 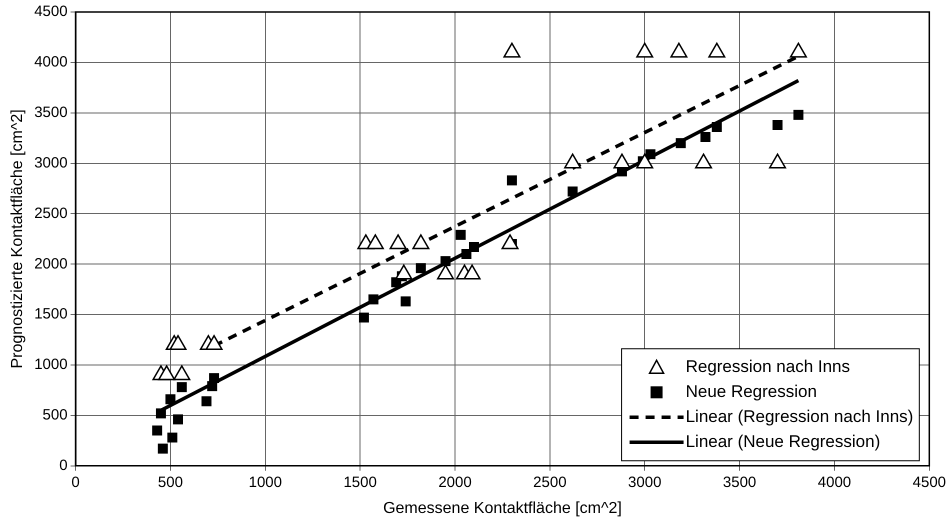 I want to click on y-tick-label: 4000, so click(x=51, y=62).